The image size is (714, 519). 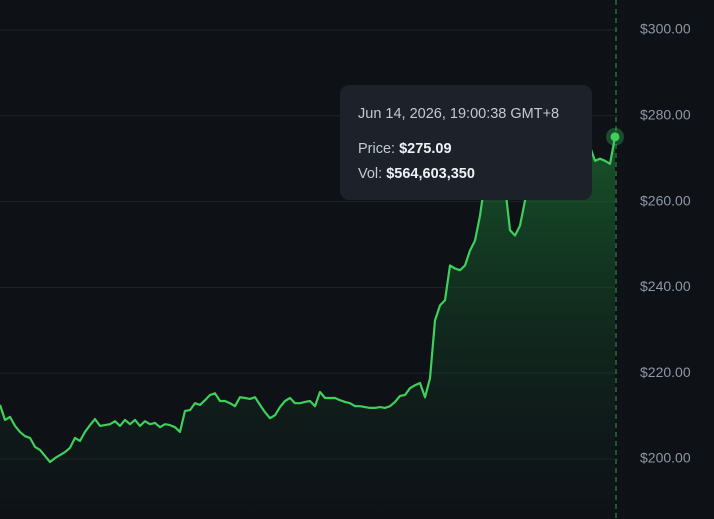 I want to click on price-label: Price:, so click(x=377, y=149).